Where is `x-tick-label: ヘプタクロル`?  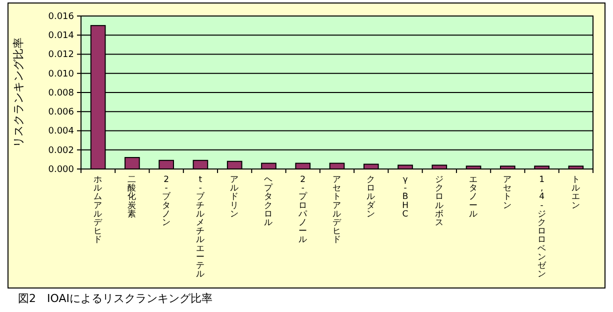 x-tick-label: ヘプタクロル is located at coordinates (269, 201).